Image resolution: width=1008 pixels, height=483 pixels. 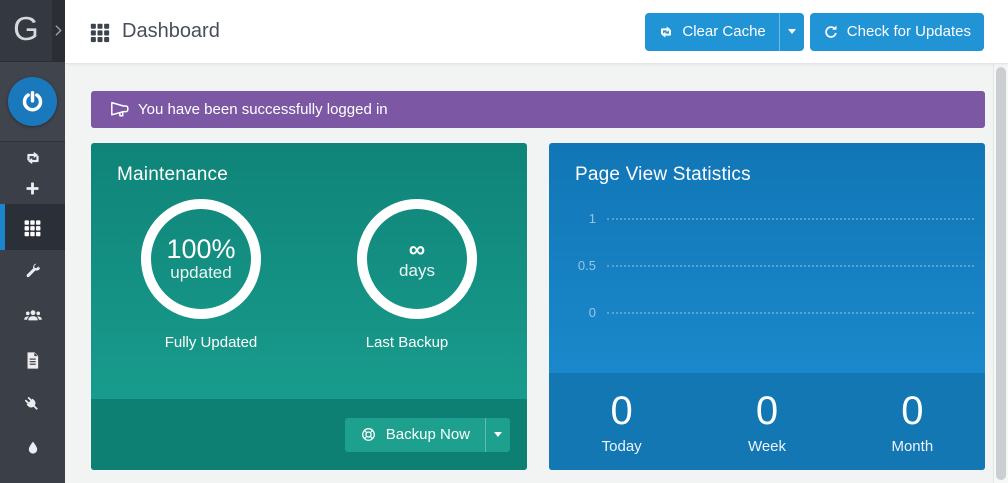 I want to click on gridline-row: 1, so click(x=767, y=218).